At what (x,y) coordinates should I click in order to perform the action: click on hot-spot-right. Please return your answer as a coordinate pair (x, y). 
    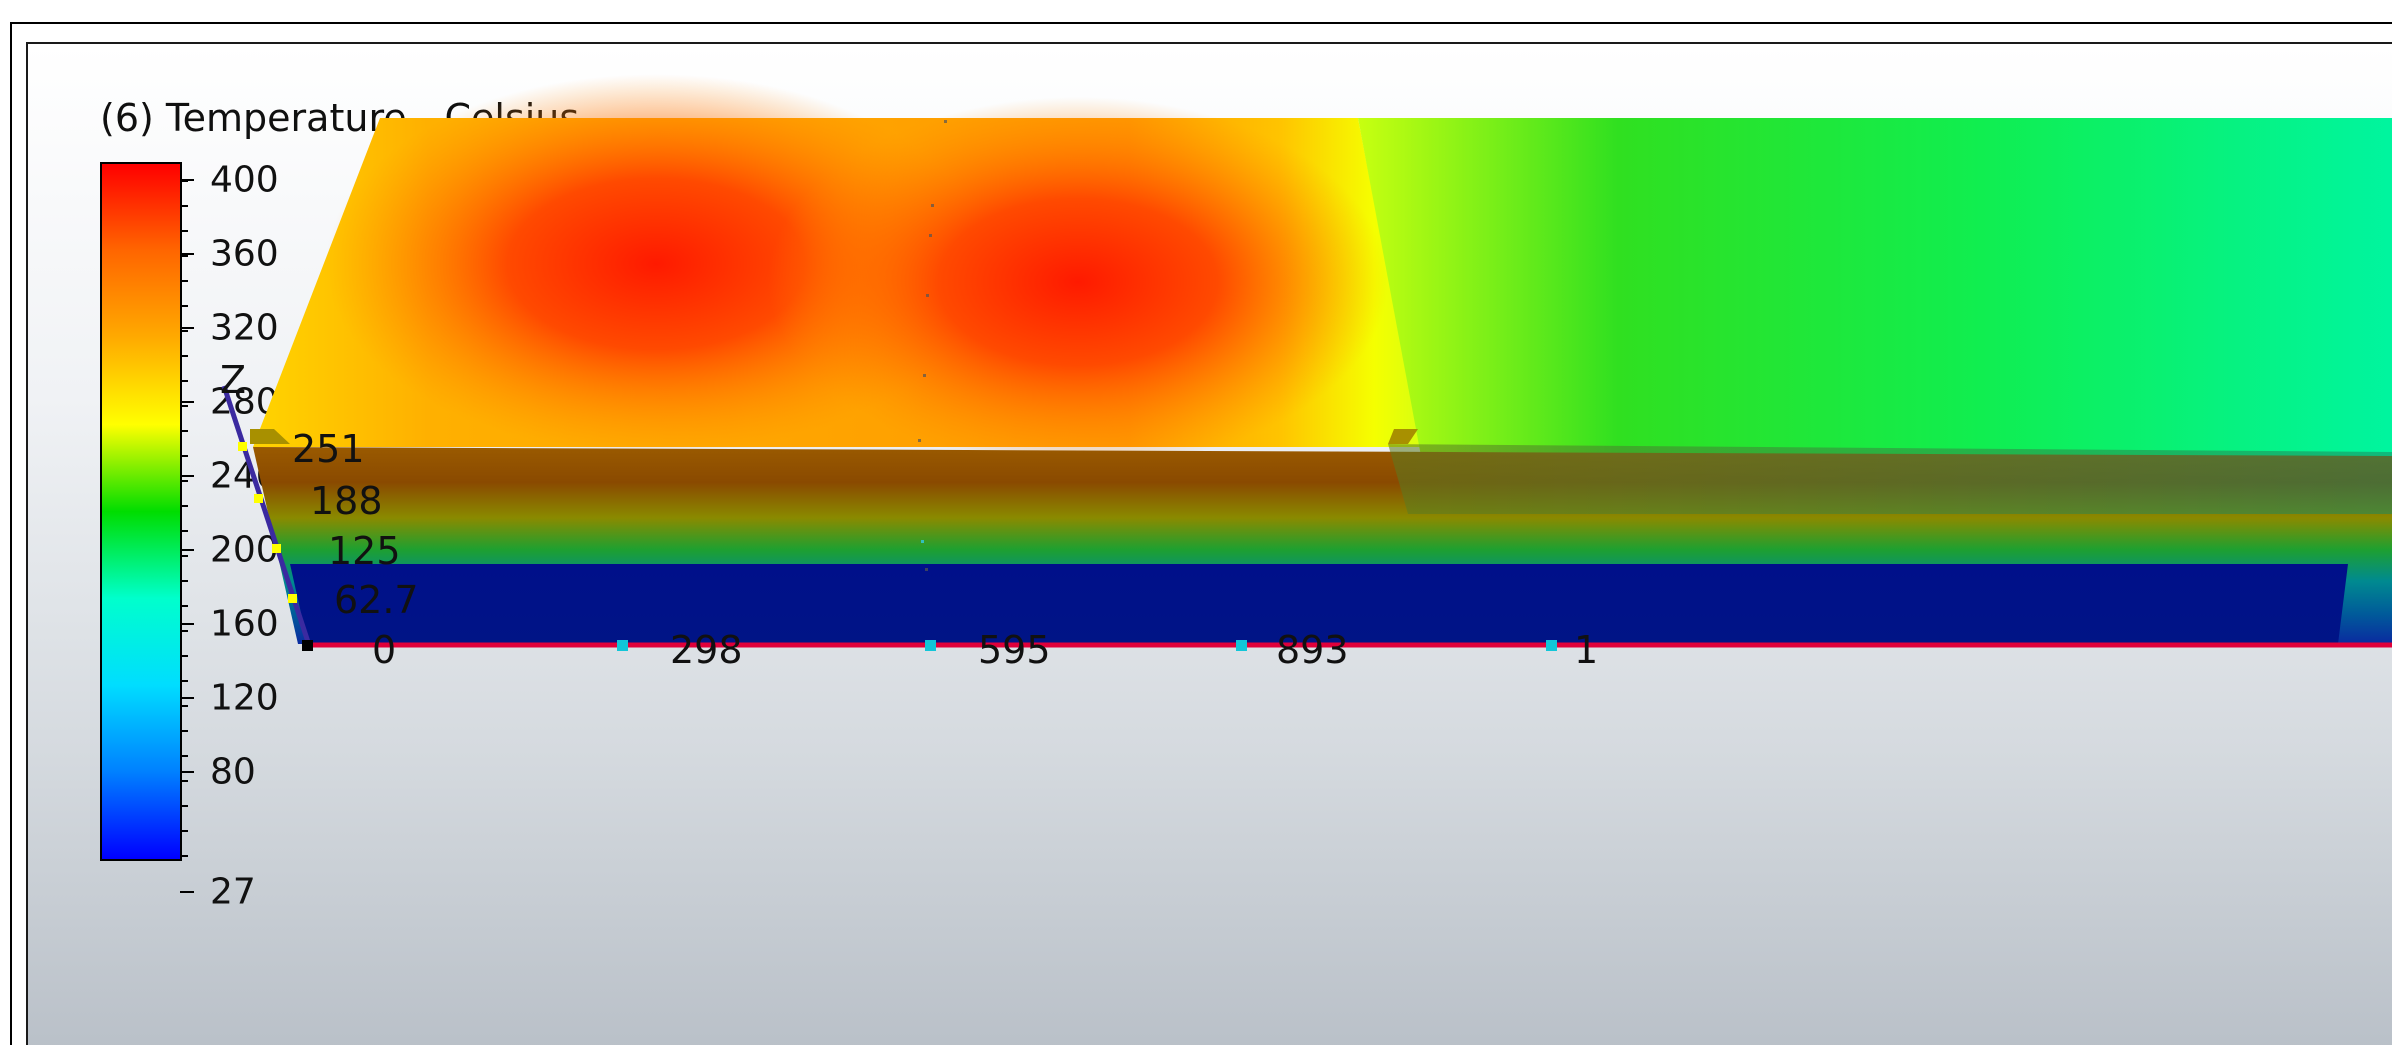
    Looking at the image, I should click on (1078, 282).